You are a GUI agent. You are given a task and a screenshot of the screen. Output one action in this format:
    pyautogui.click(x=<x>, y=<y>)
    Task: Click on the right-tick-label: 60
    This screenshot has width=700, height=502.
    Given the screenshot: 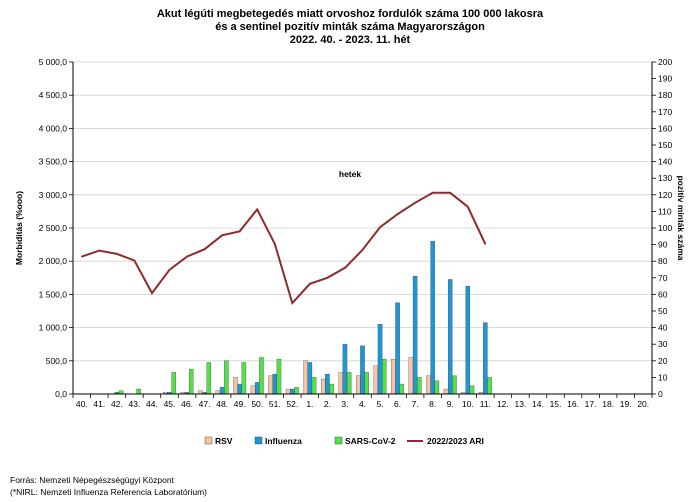 What is the action you would take?
    pyautogui.click(x=663, y=294)
    